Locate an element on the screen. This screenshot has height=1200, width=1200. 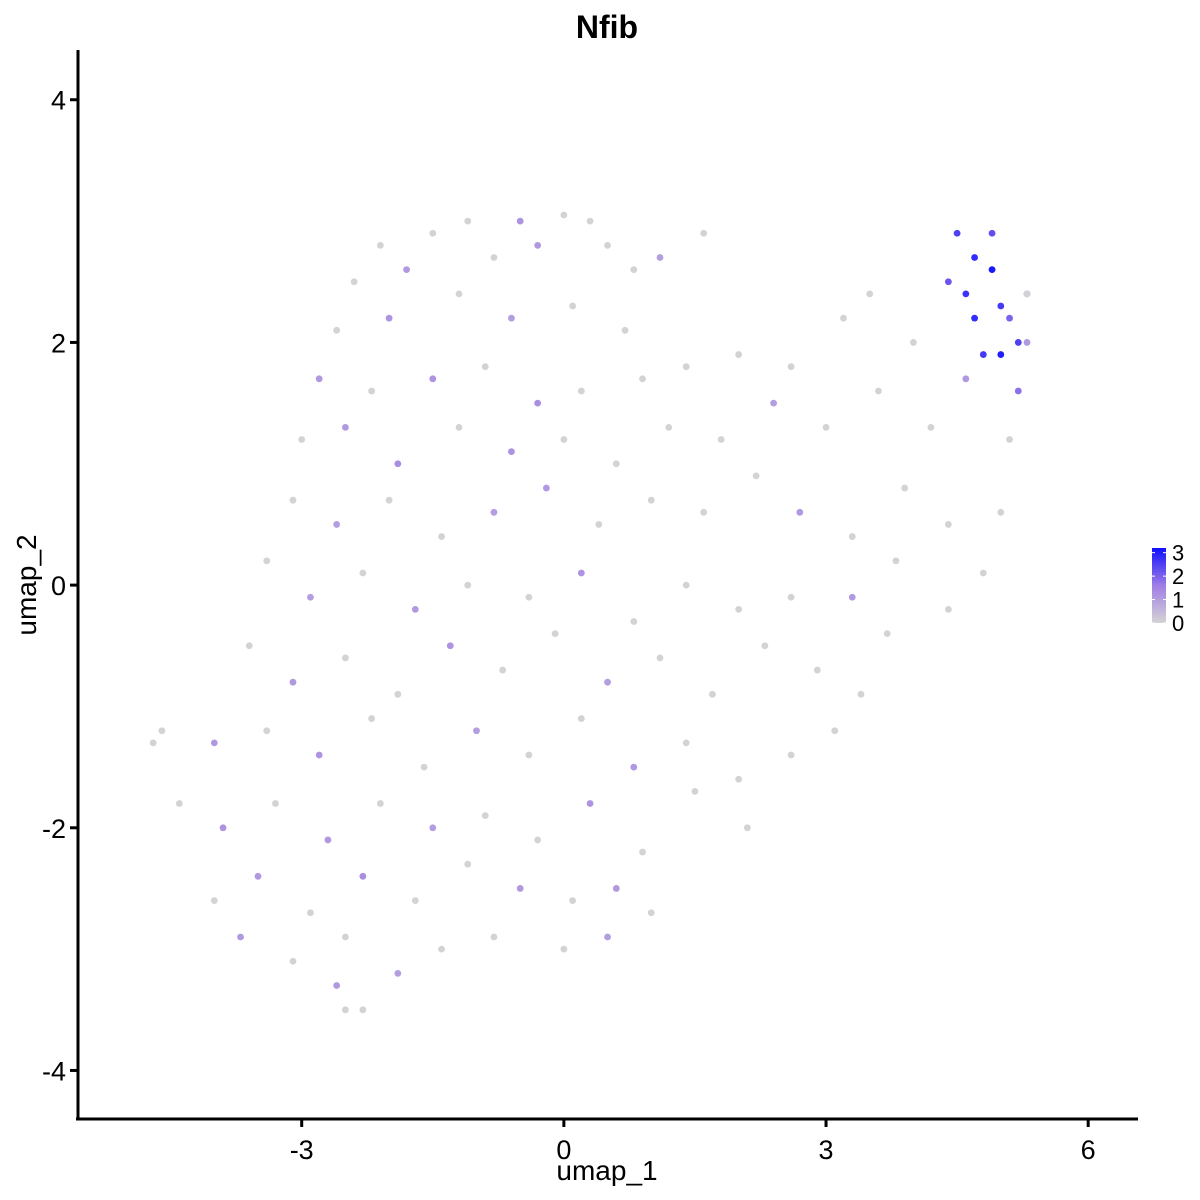
y-tick-label: 4 is located at coordinates (58, 101).